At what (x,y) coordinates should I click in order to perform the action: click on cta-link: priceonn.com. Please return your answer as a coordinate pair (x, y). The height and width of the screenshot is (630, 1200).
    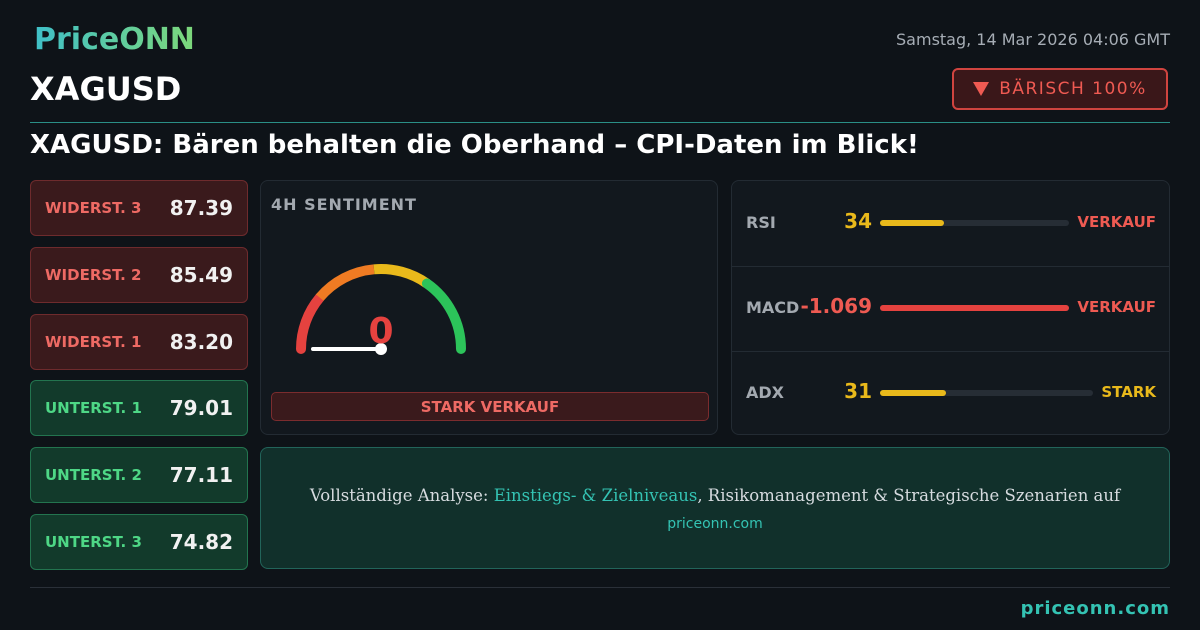
    Looking at the image, I should click on (715, 524).